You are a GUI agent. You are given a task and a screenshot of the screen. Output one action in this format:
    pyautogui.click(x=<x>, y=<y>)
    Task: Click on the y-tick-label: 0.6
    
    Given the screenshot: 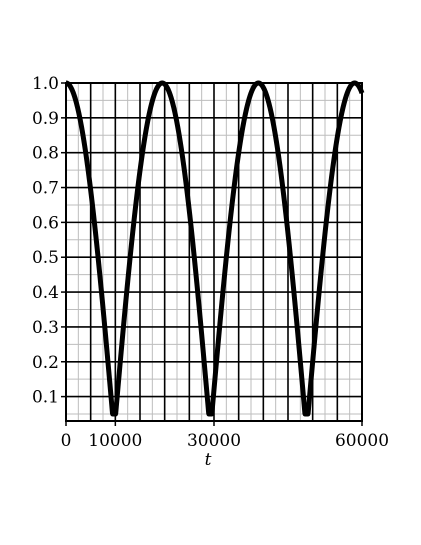 What is the action you would take?
    pyautogui.click(x=45, y=223)
    